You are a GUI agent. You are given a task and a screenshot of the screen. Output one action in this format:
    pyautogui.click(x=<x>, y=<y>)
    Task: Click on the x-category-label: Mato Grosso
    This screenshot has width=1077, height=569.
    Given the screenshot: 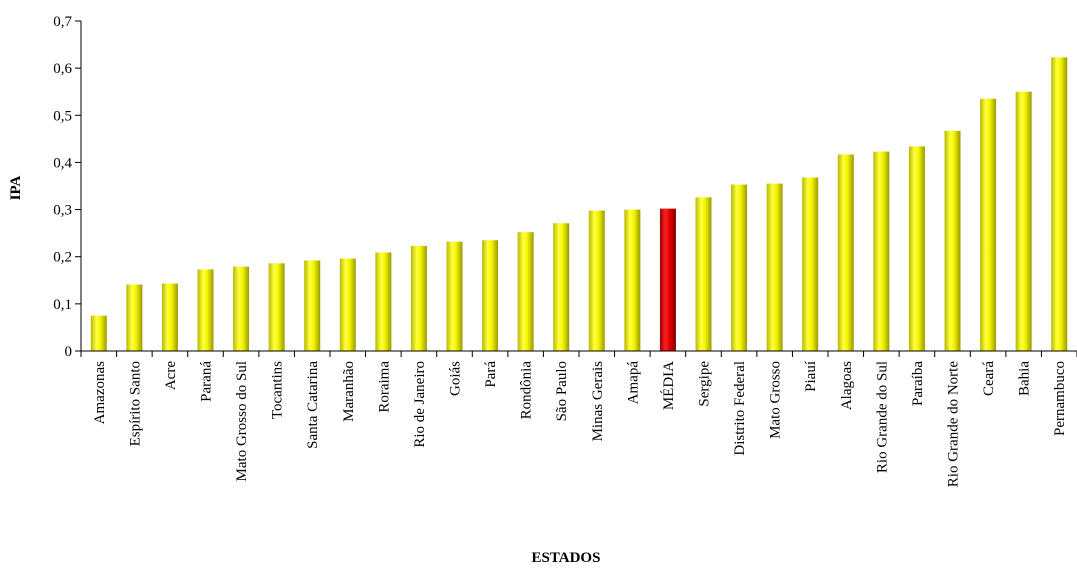 What is the action you would take?
    pyautogui.click(x=776, y=400)
    